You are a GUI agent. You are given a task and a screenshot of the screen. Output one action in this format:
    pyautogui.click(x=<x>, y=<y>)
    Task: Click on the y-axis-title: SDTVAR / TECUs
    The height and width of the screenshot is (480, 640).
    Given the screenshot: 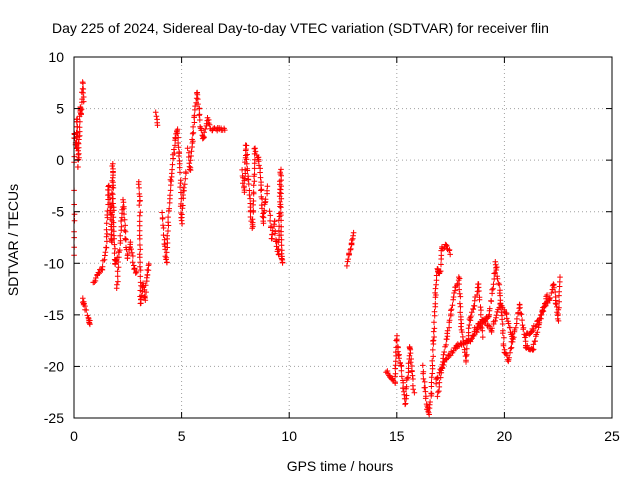 What is the action you would take?
    pyautogui.click(x=13, y=240)
    